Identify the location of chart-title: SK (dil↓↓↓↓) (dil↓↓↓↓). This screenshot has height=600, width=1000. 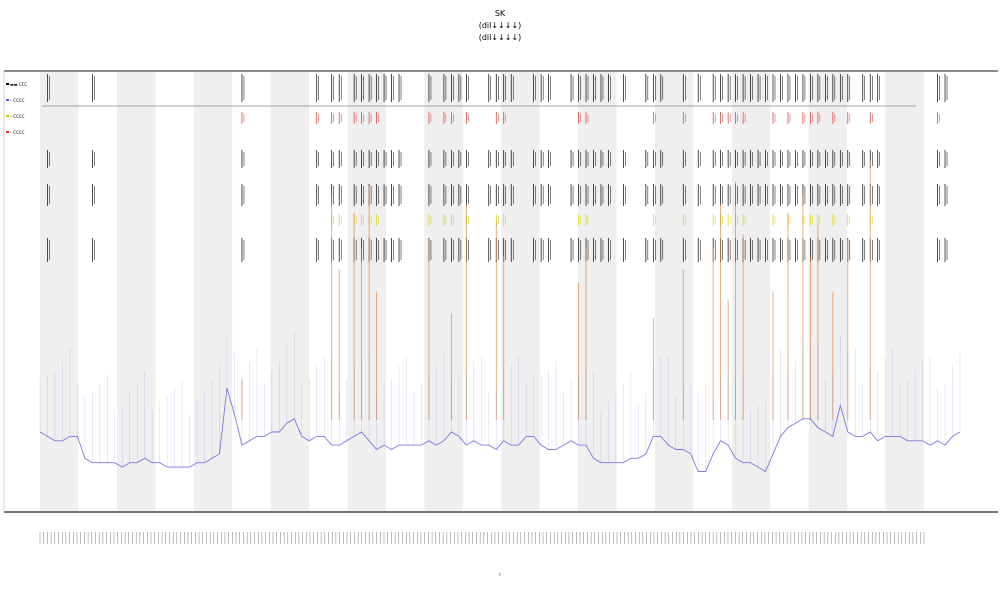
(500, 25).